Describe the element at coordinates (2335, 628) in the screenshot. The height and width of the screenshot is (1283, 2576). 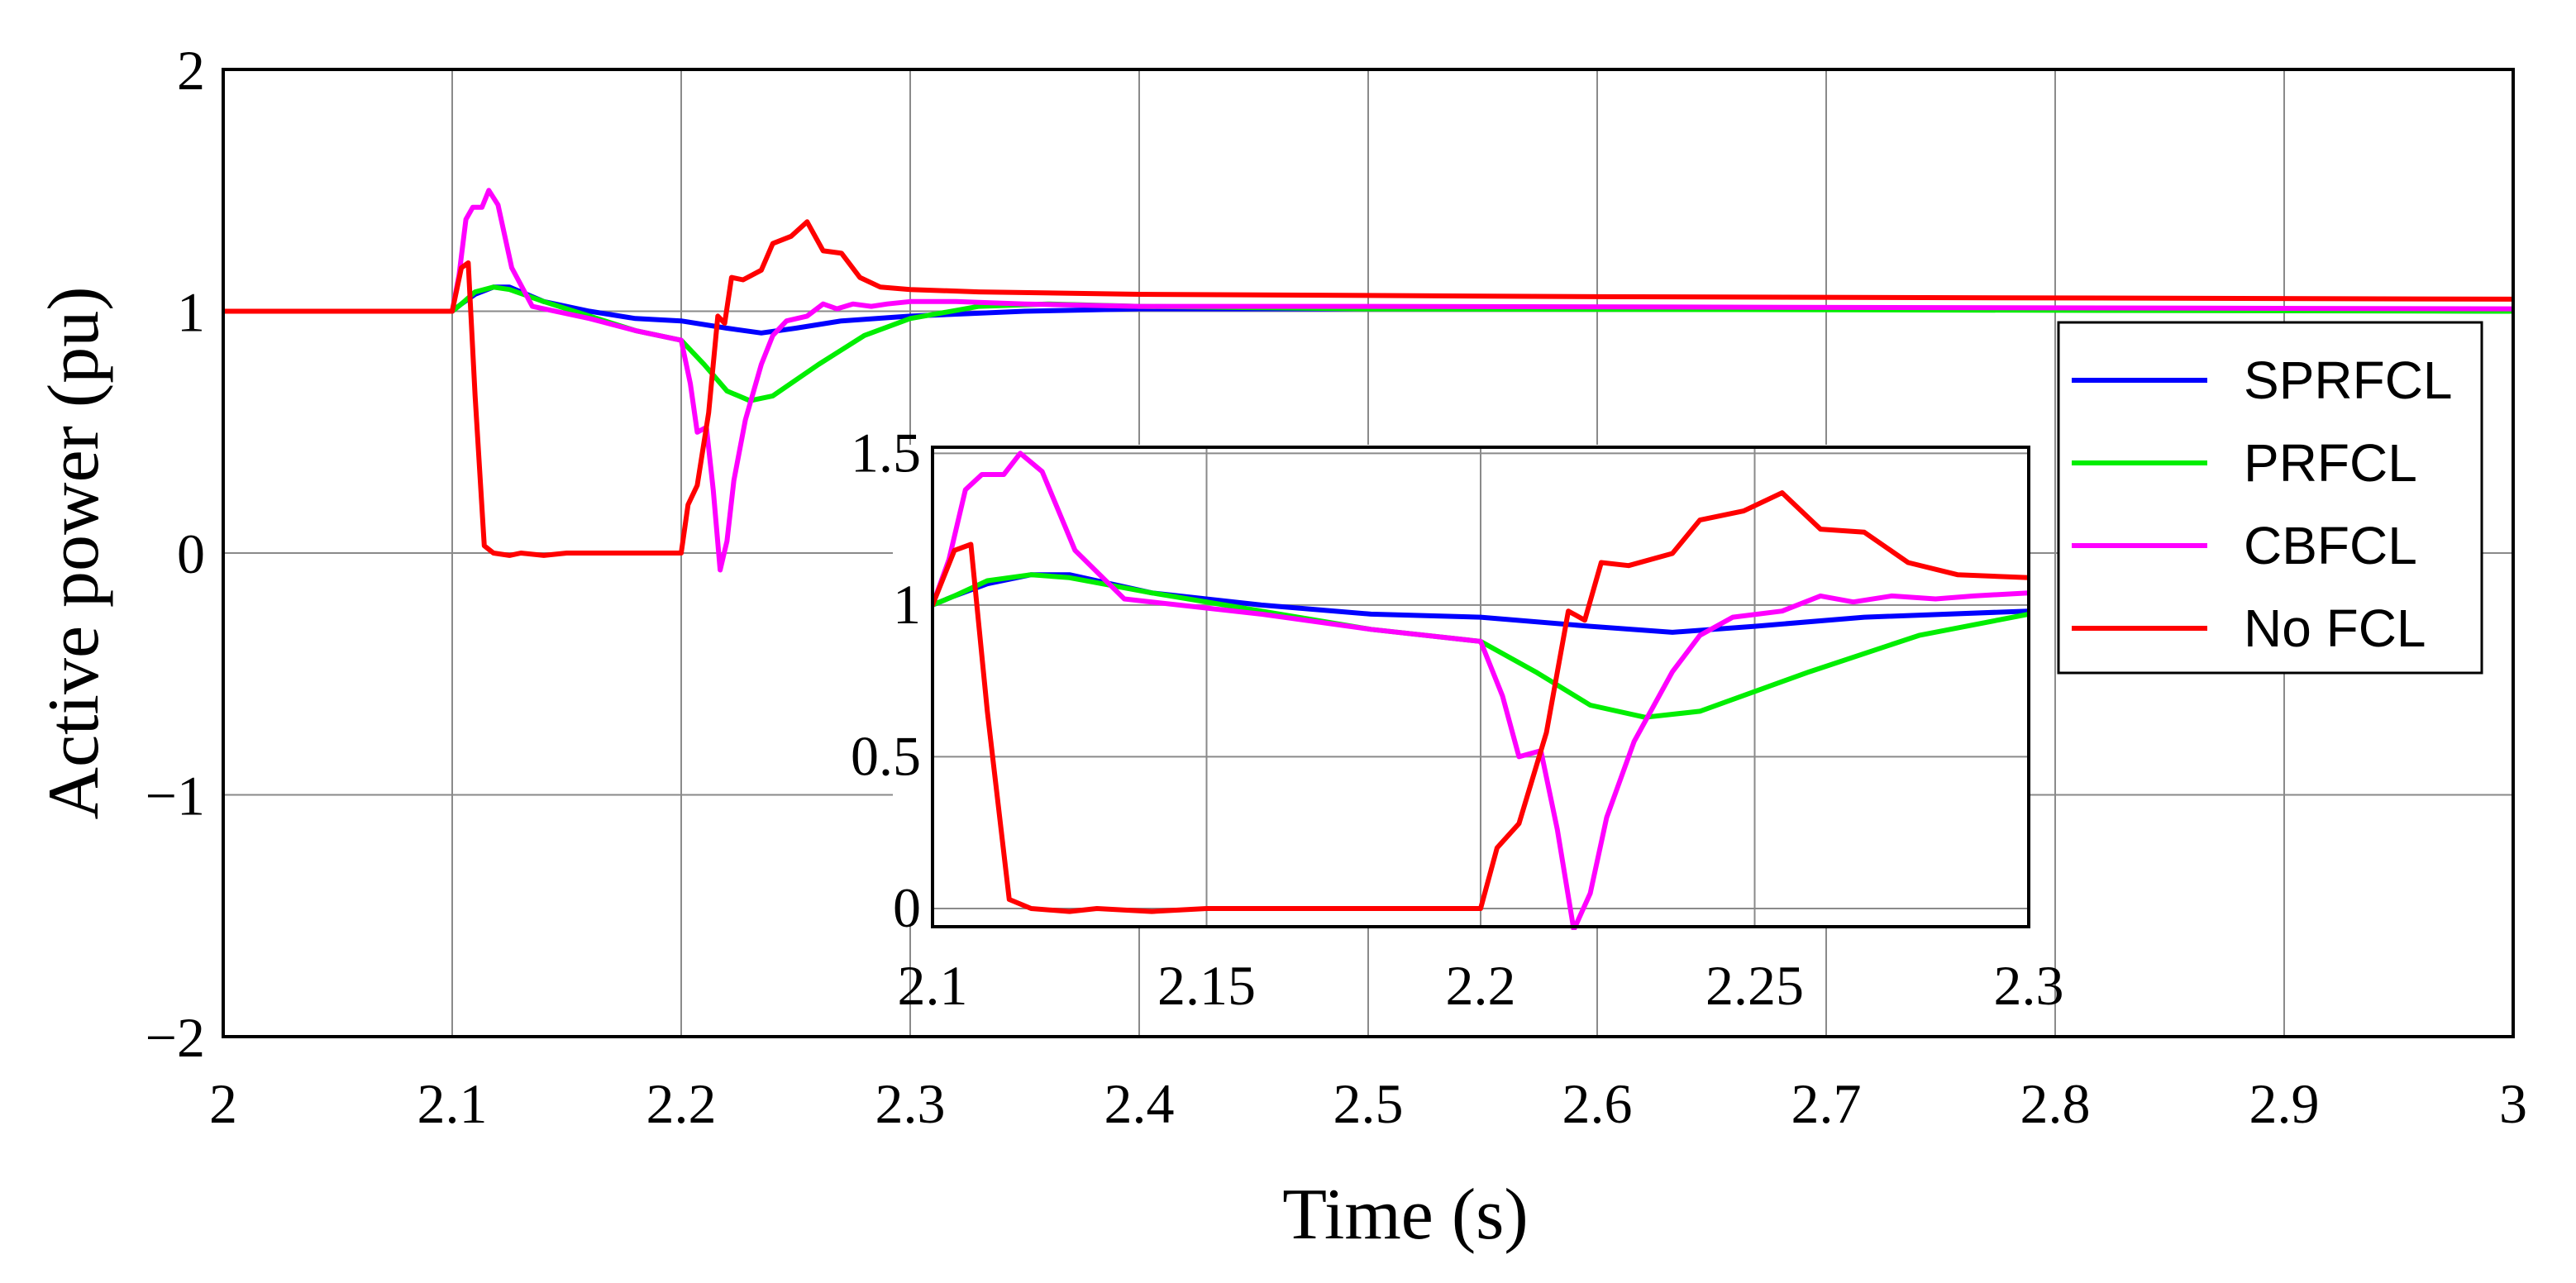
I see `legend-label: No FCL` at that location.